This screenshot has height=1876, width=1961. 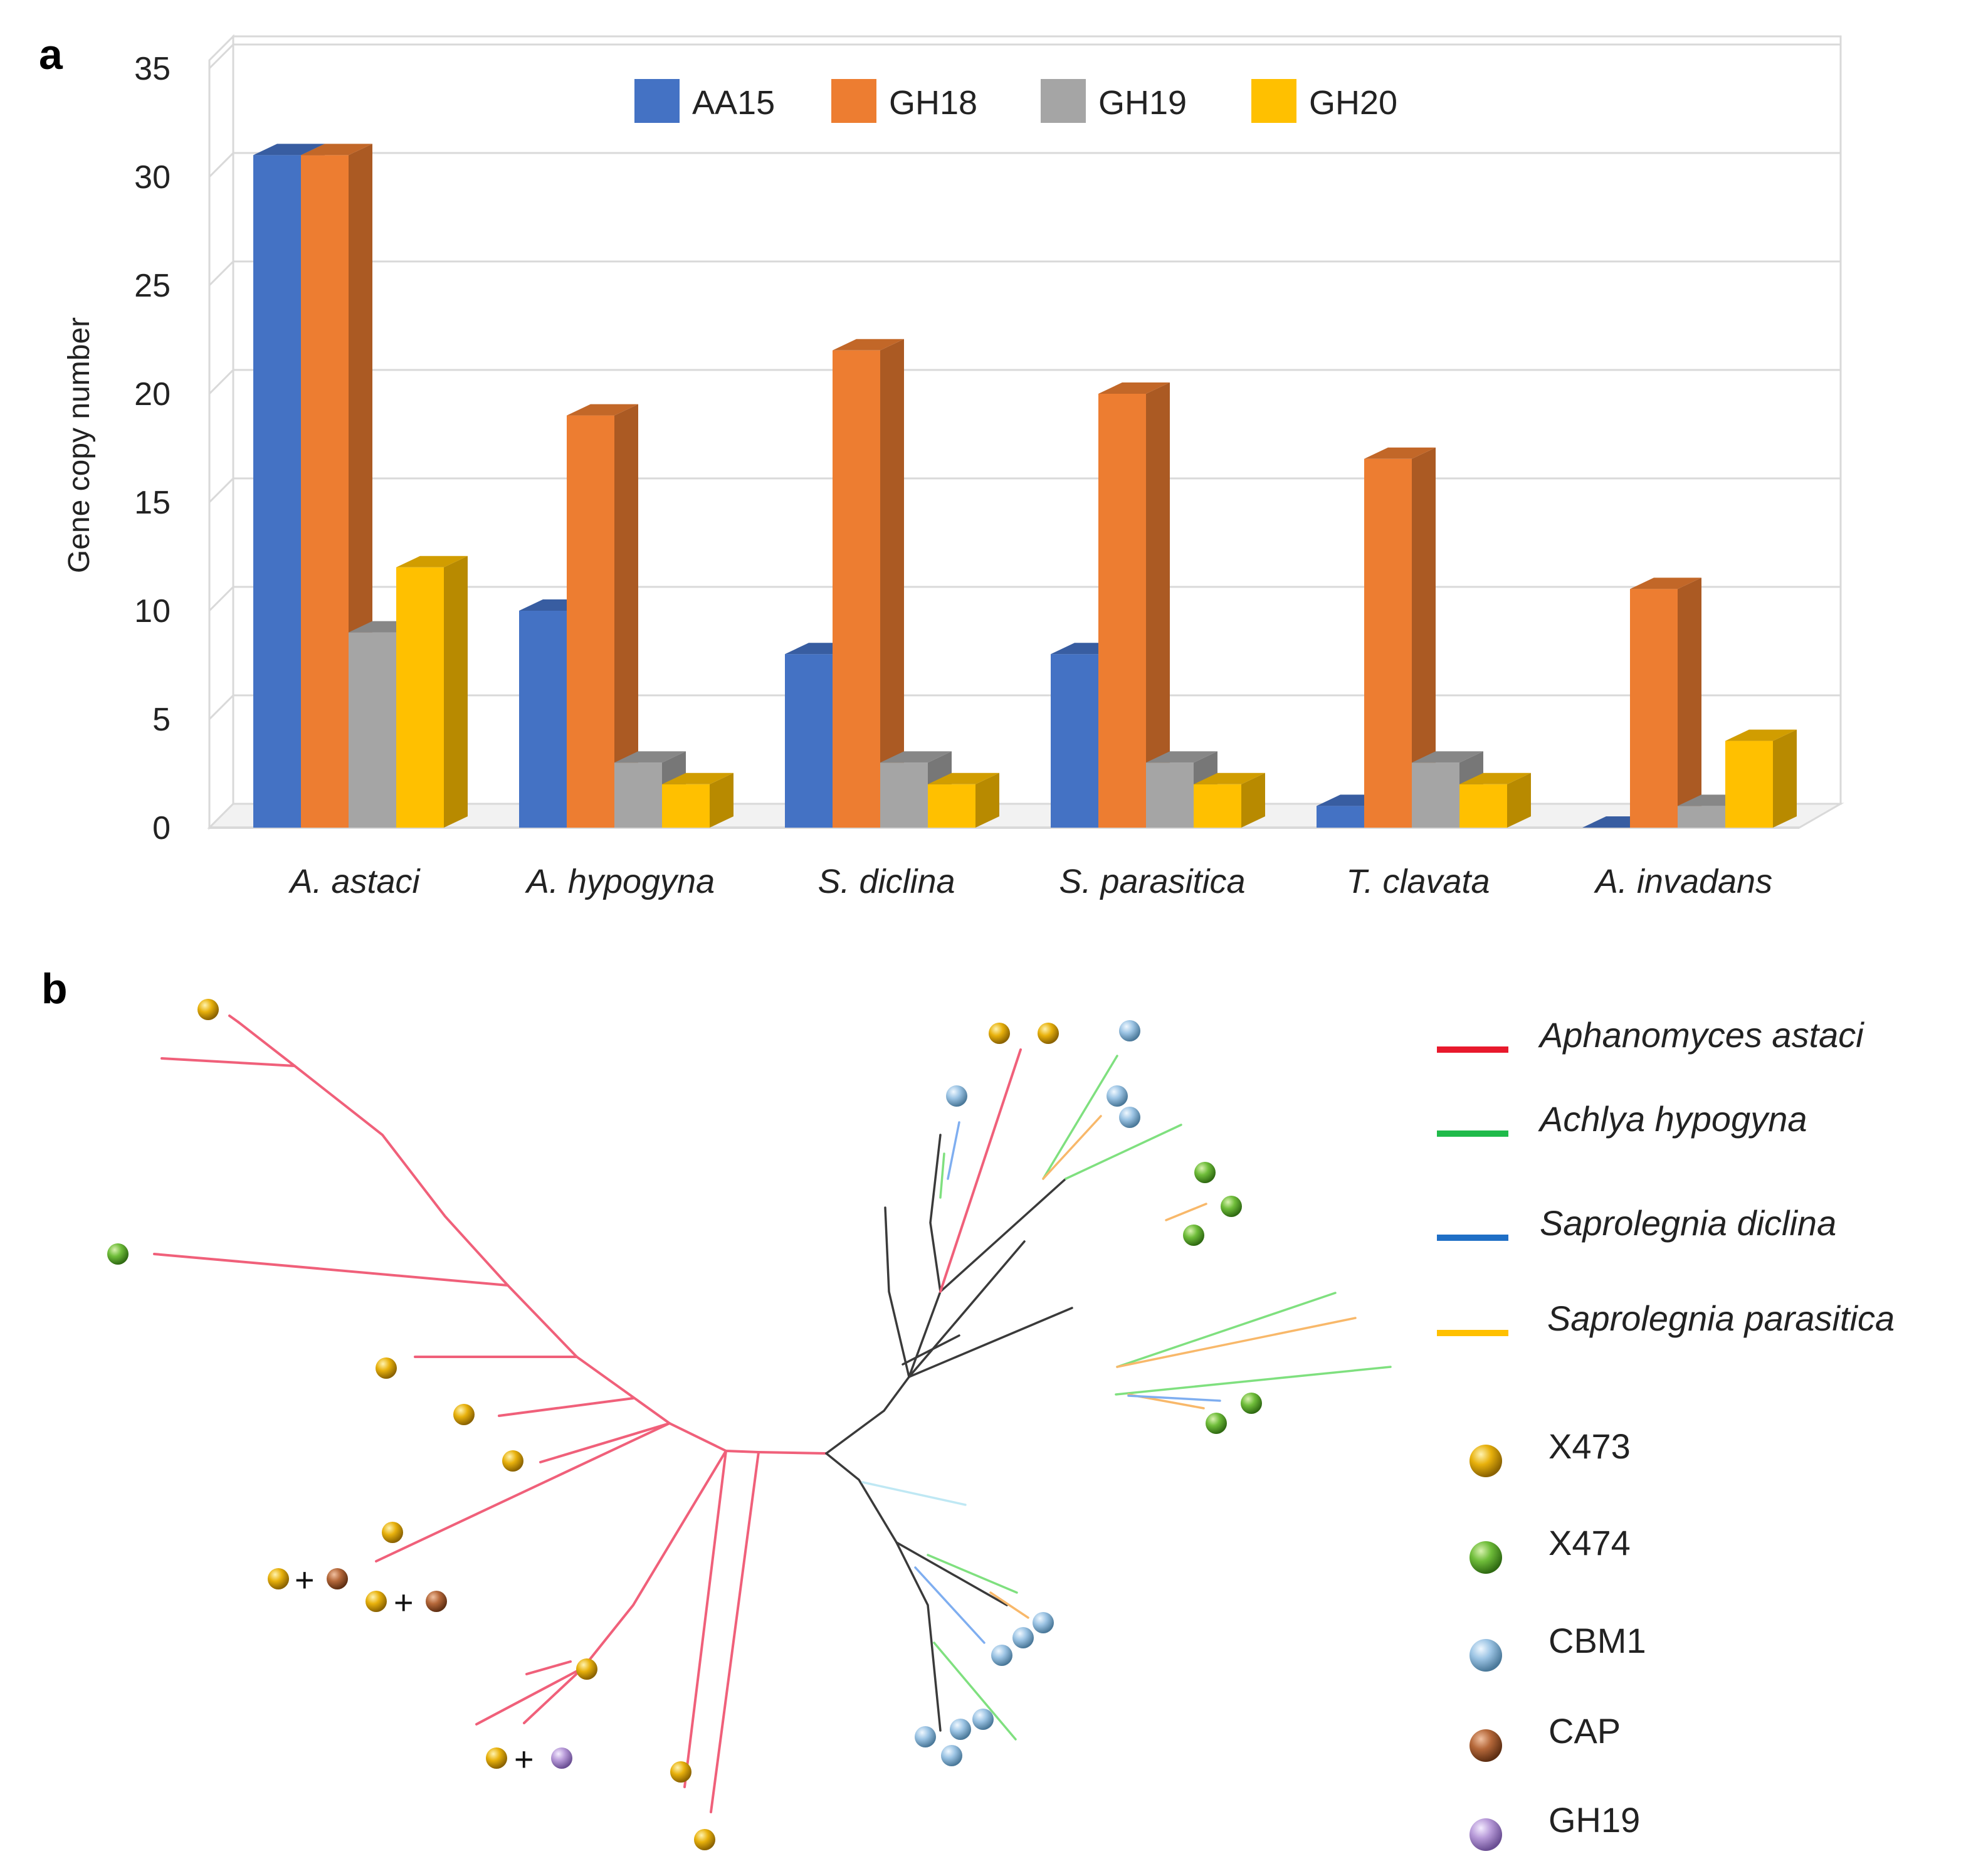 What do you see at coordinates (152, 448) in the screenshot?
I see `y-tick-labels: 0 5 10 15 20 25 30 35` at bounding box center [152, 448].